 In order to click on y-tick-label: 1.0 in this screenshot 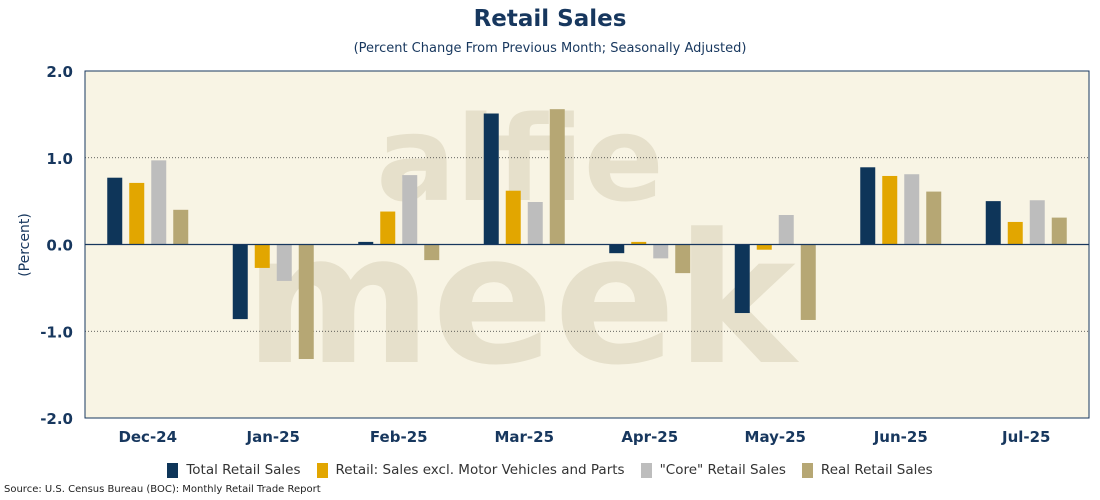, I will do `click(59, 159)`.